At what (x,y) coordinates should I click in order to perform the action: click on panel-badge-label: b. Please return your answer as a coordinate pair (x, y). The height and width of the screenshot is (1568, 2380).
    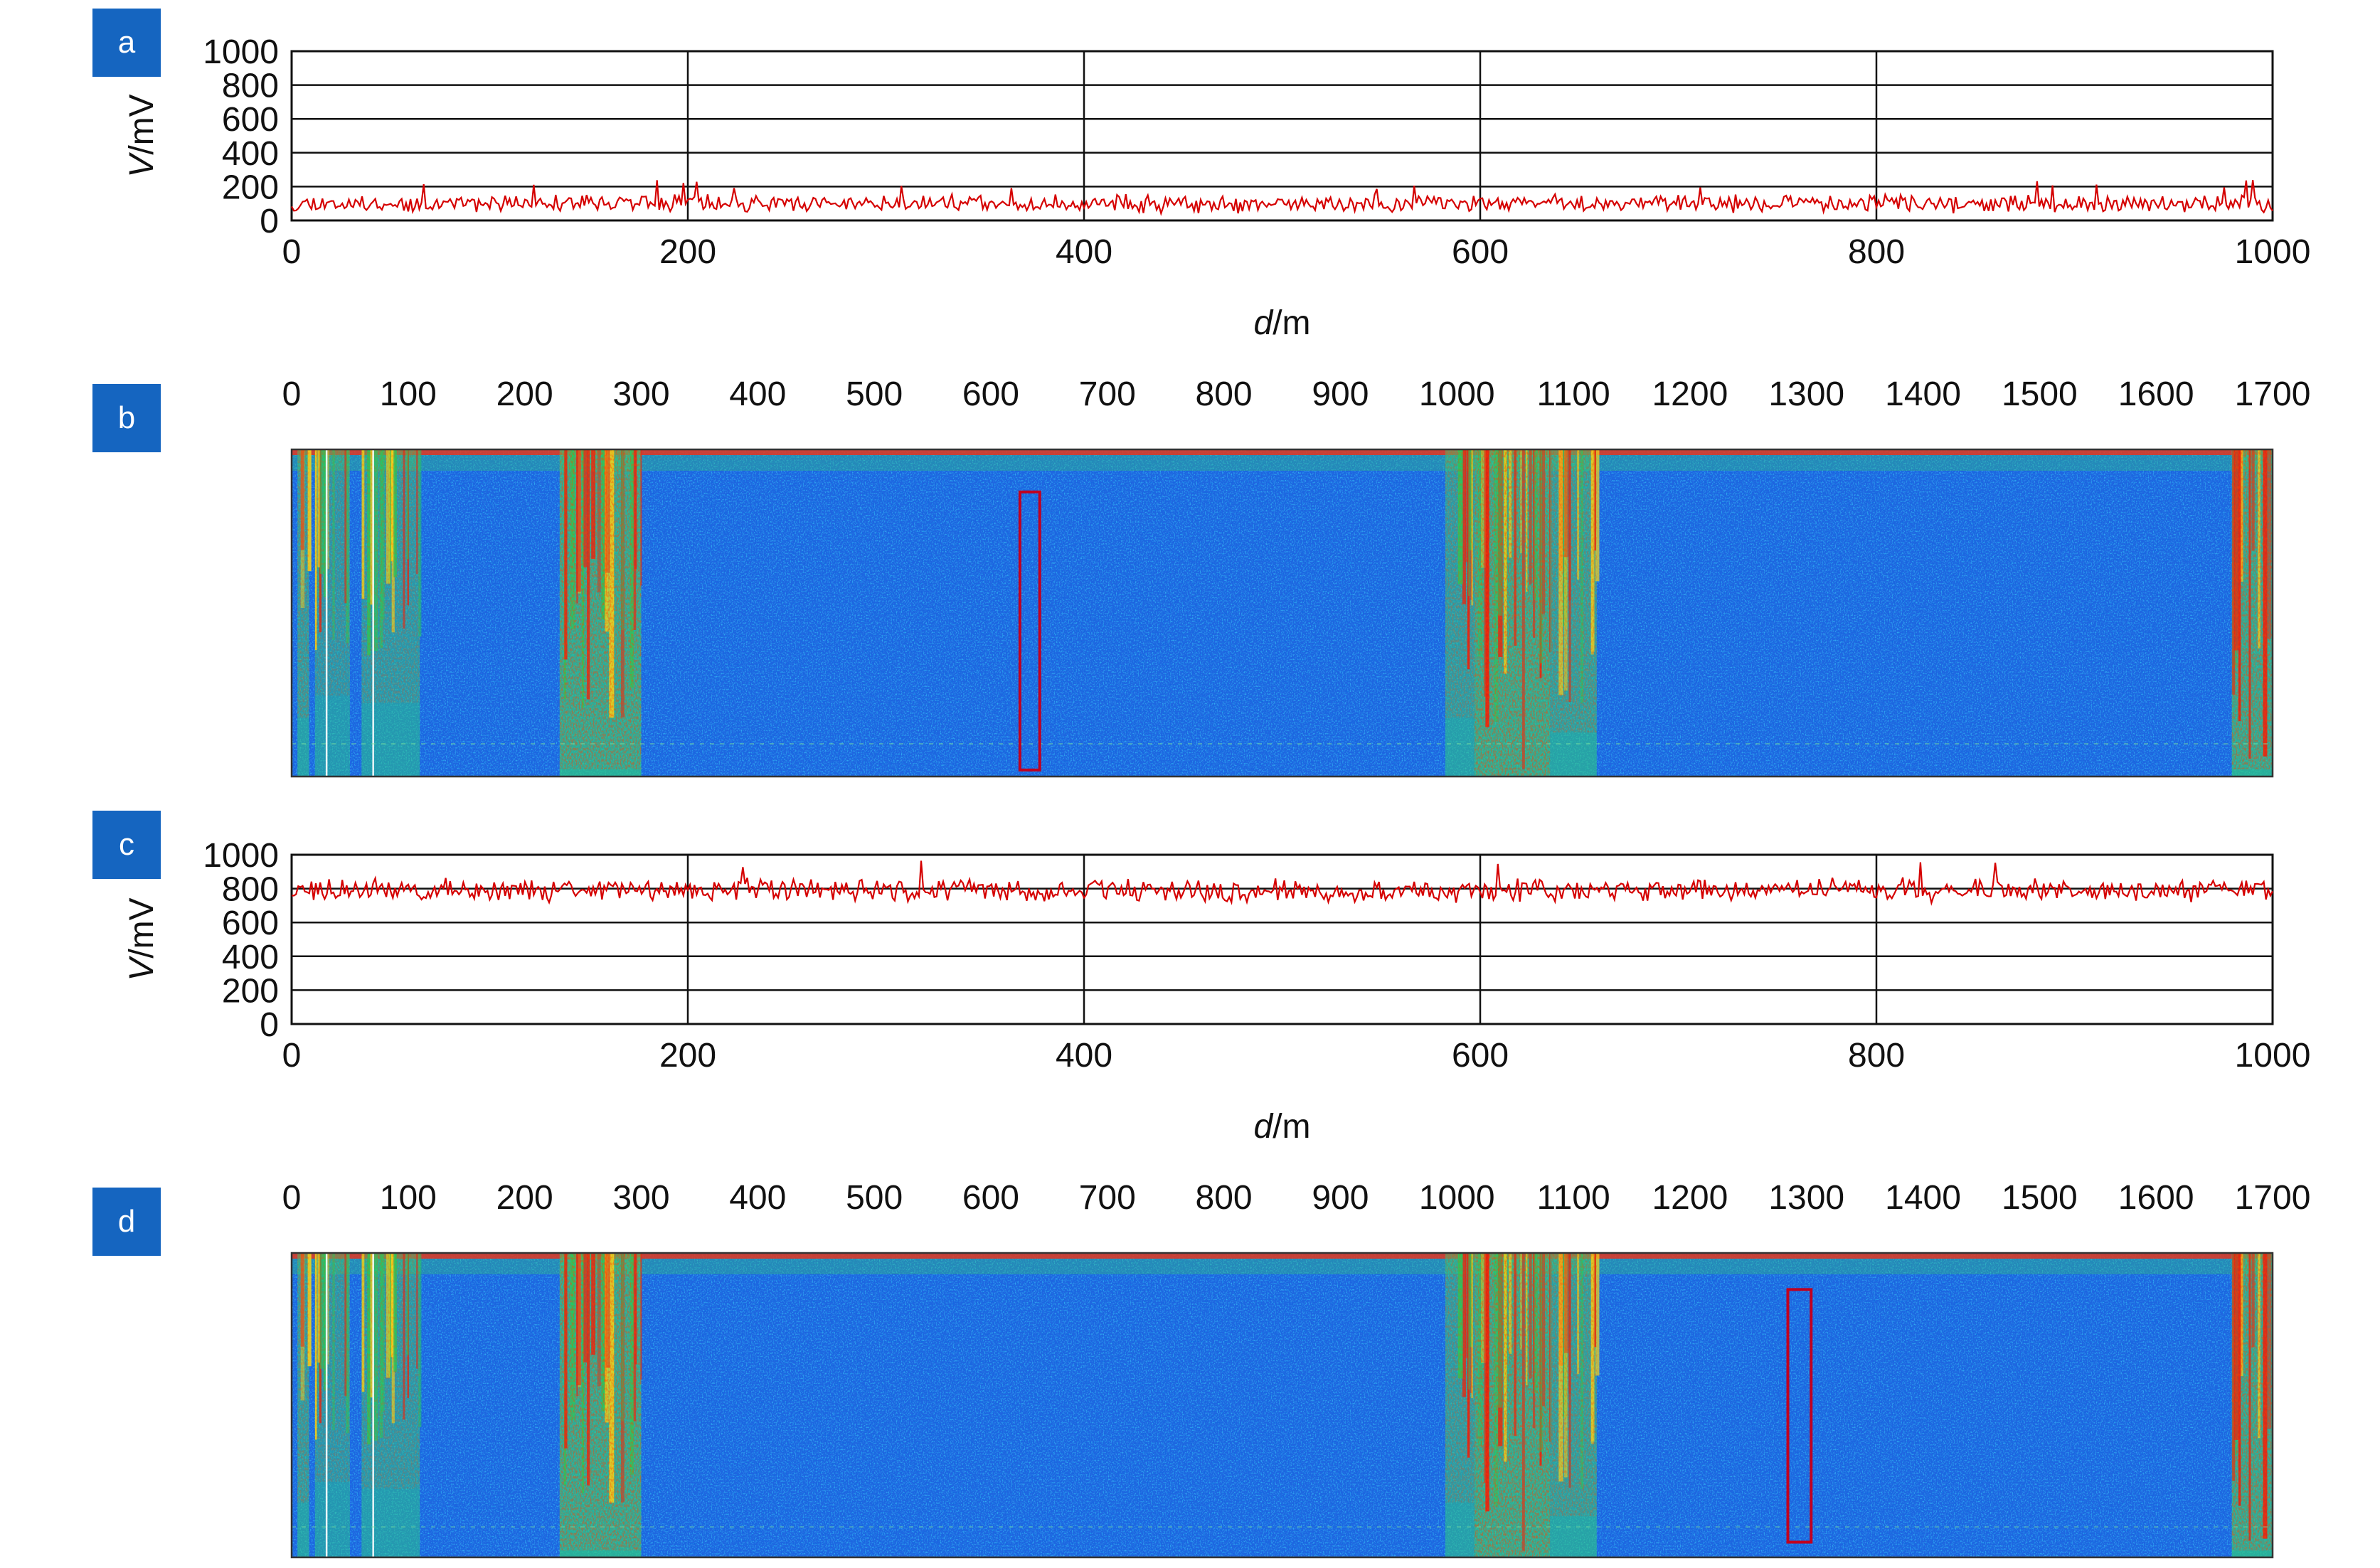
    Looking at the image, I should click on (126, 417).